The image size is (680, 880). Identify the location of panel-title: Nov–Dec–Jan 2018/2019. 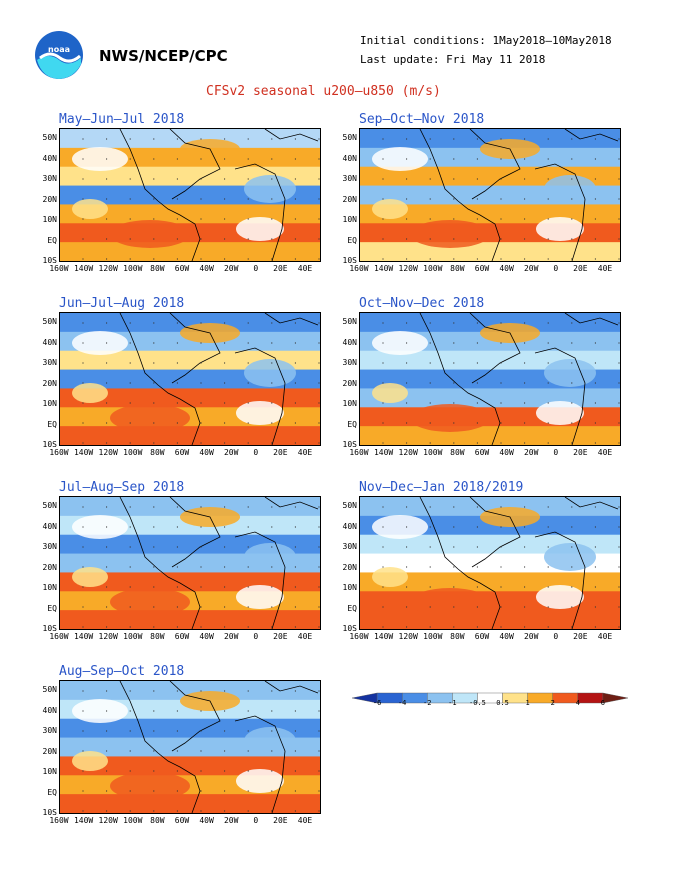
(441, 487).